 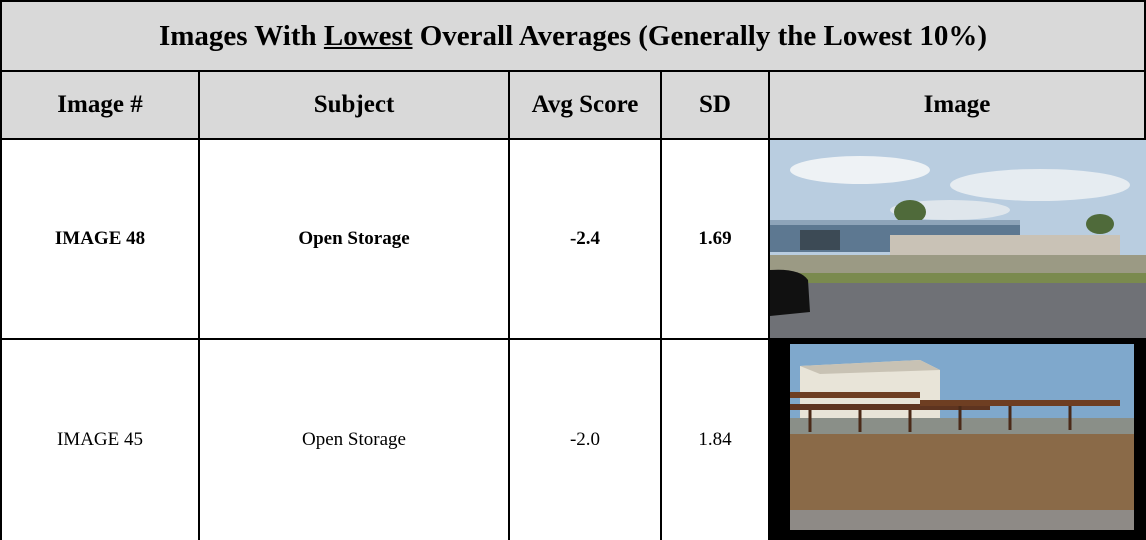 What do you see at coordinates (100, 239) in the screenshot?
I see `cell: IMAGE 48` at bounding box center [100, 239].